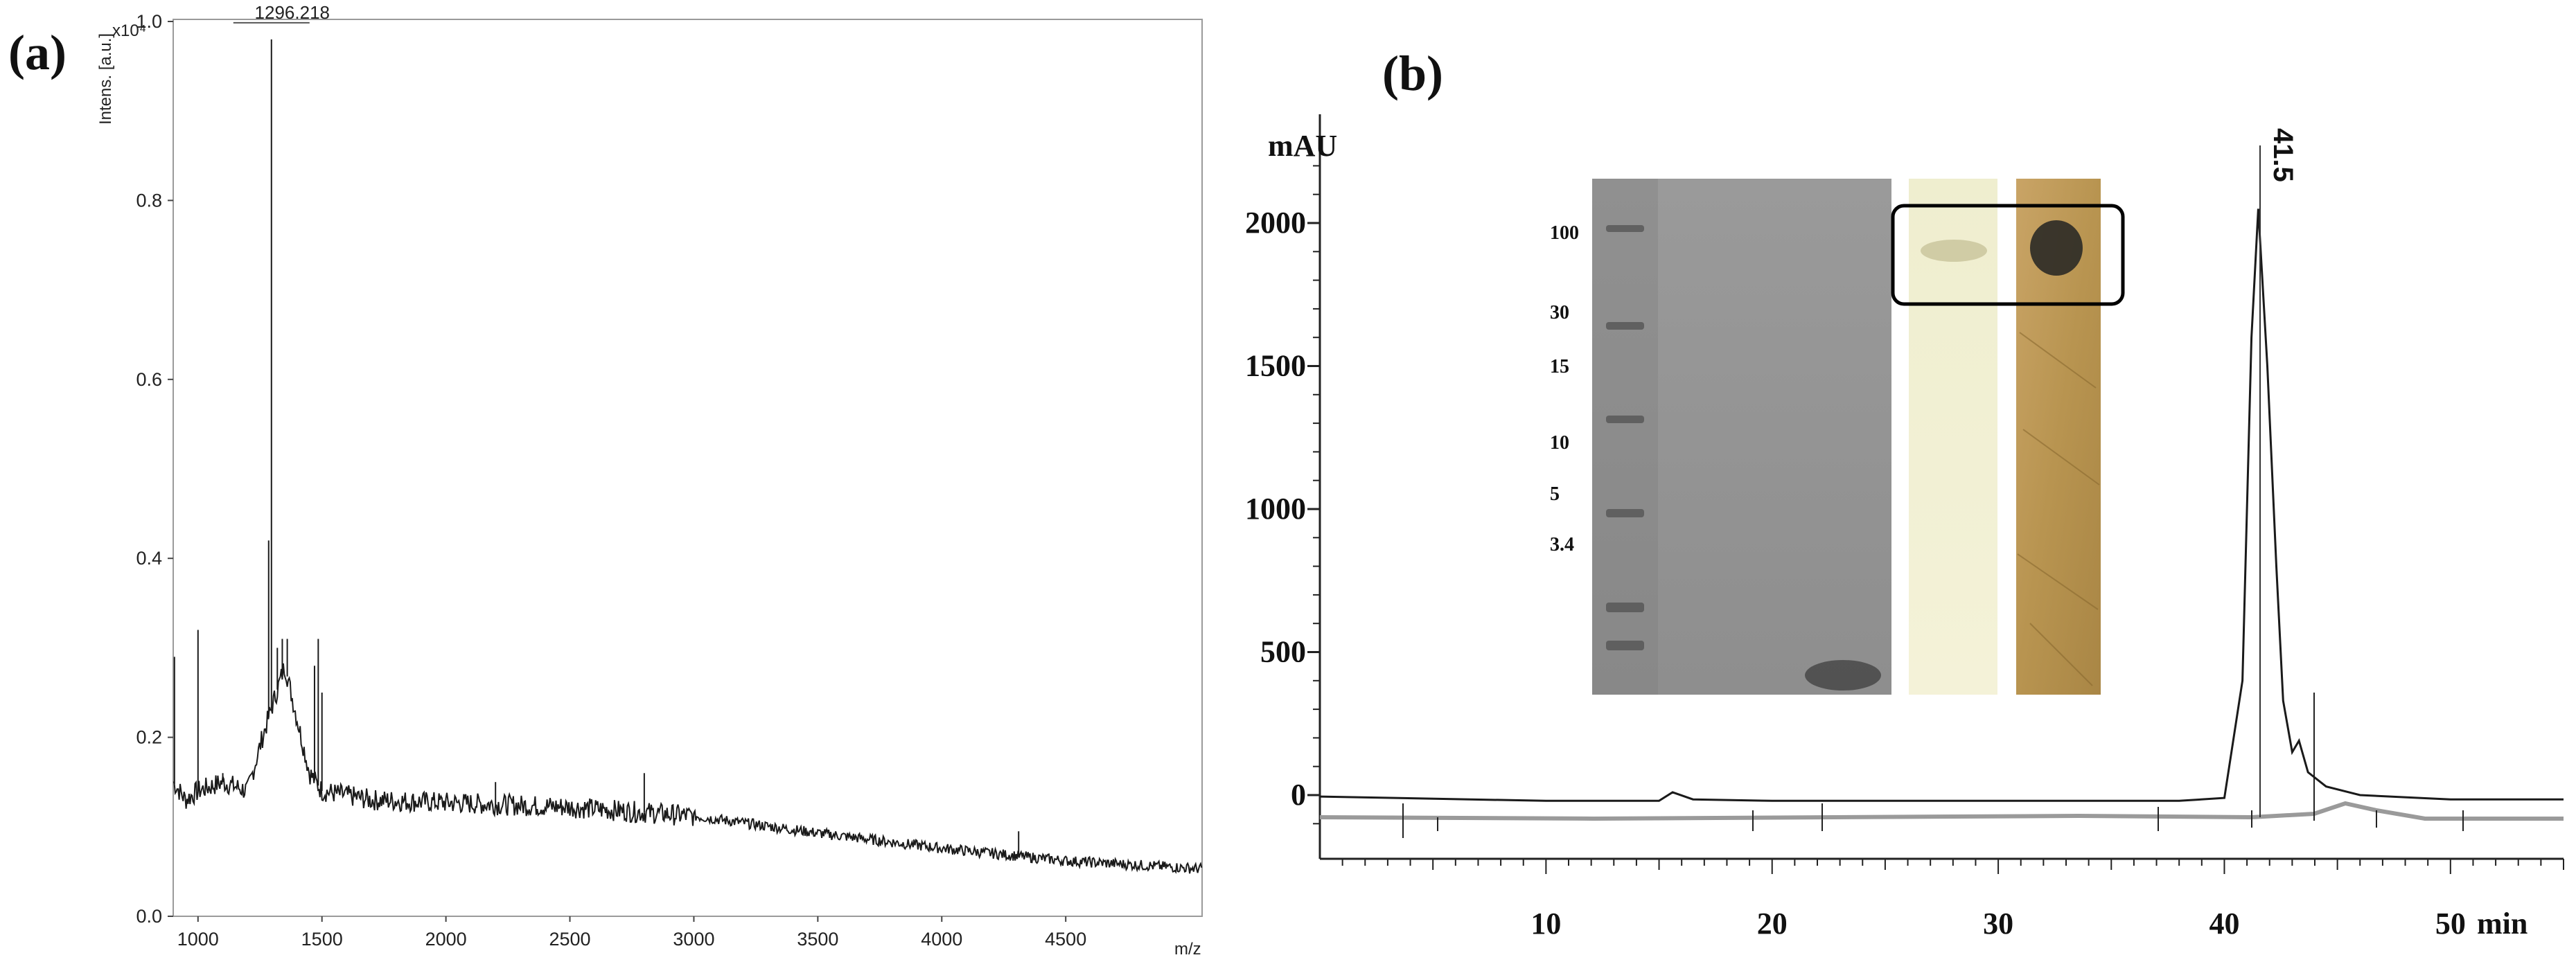 This screenshot has width=2576, height=971. What do you see at coordinates (149, 737) in the screenshot?
I see `ms-y-tick-label: 0.2` at bounding box center [149, 737].